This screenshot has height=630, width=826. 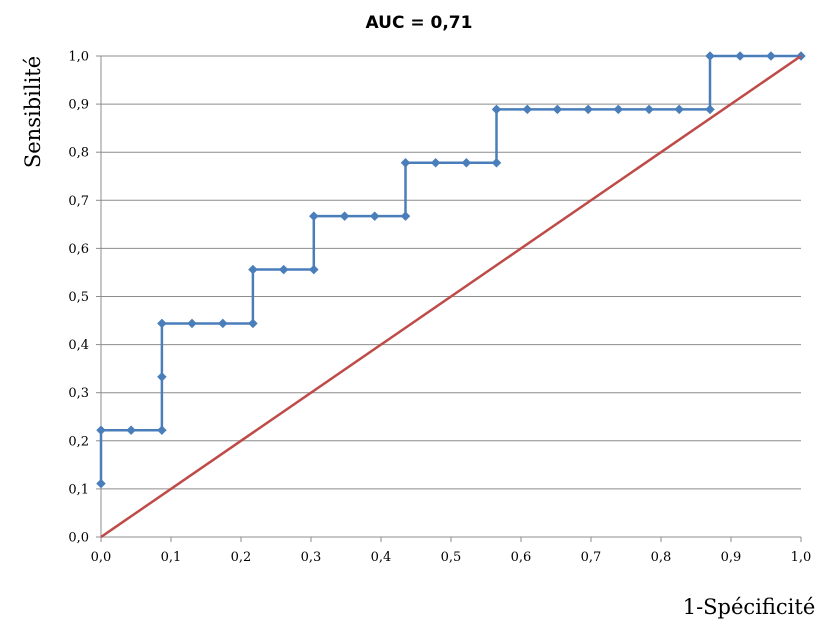 What do you see at coordinates (381, 557) in the screenshot?
I see `x-tick-label: 0,4` at bounding box center [381, 557].